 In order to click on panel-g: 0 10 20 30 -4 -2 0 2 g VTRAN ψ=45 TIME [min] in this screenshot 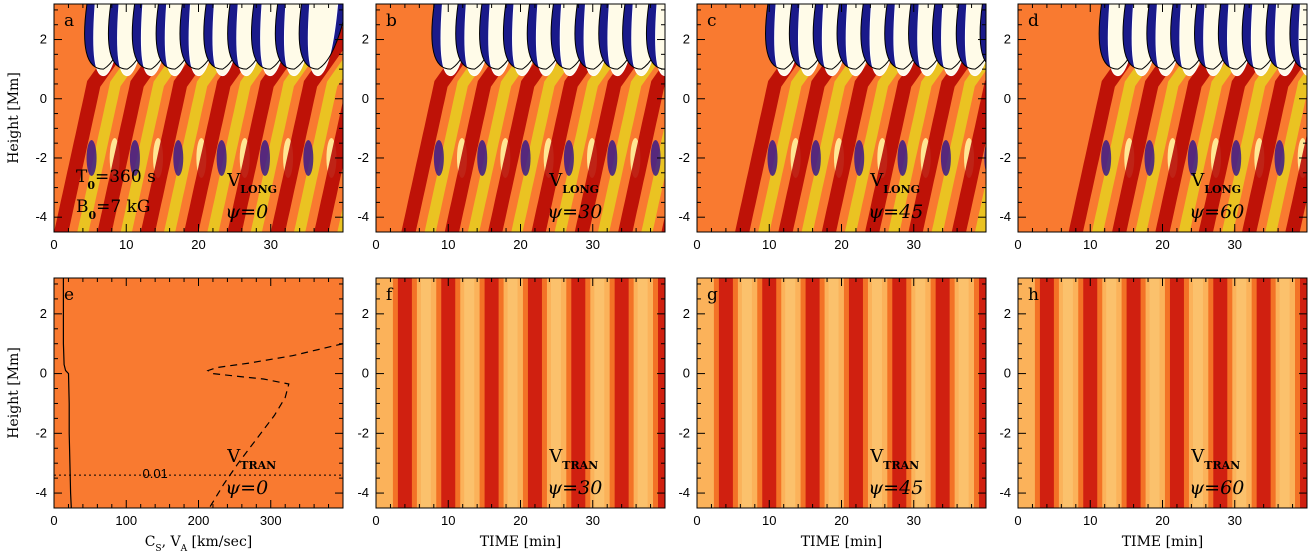, I will do `click(832, 413)`.